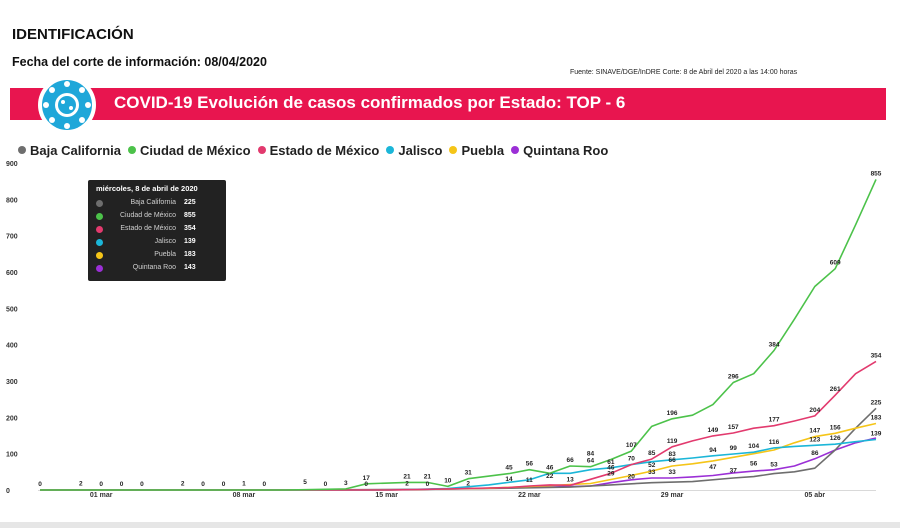 The width and height of the screenshot is (900, 528). Describe the element at coordinates (774, 420) in the screenshot. I see `data-label: 177` at that location.